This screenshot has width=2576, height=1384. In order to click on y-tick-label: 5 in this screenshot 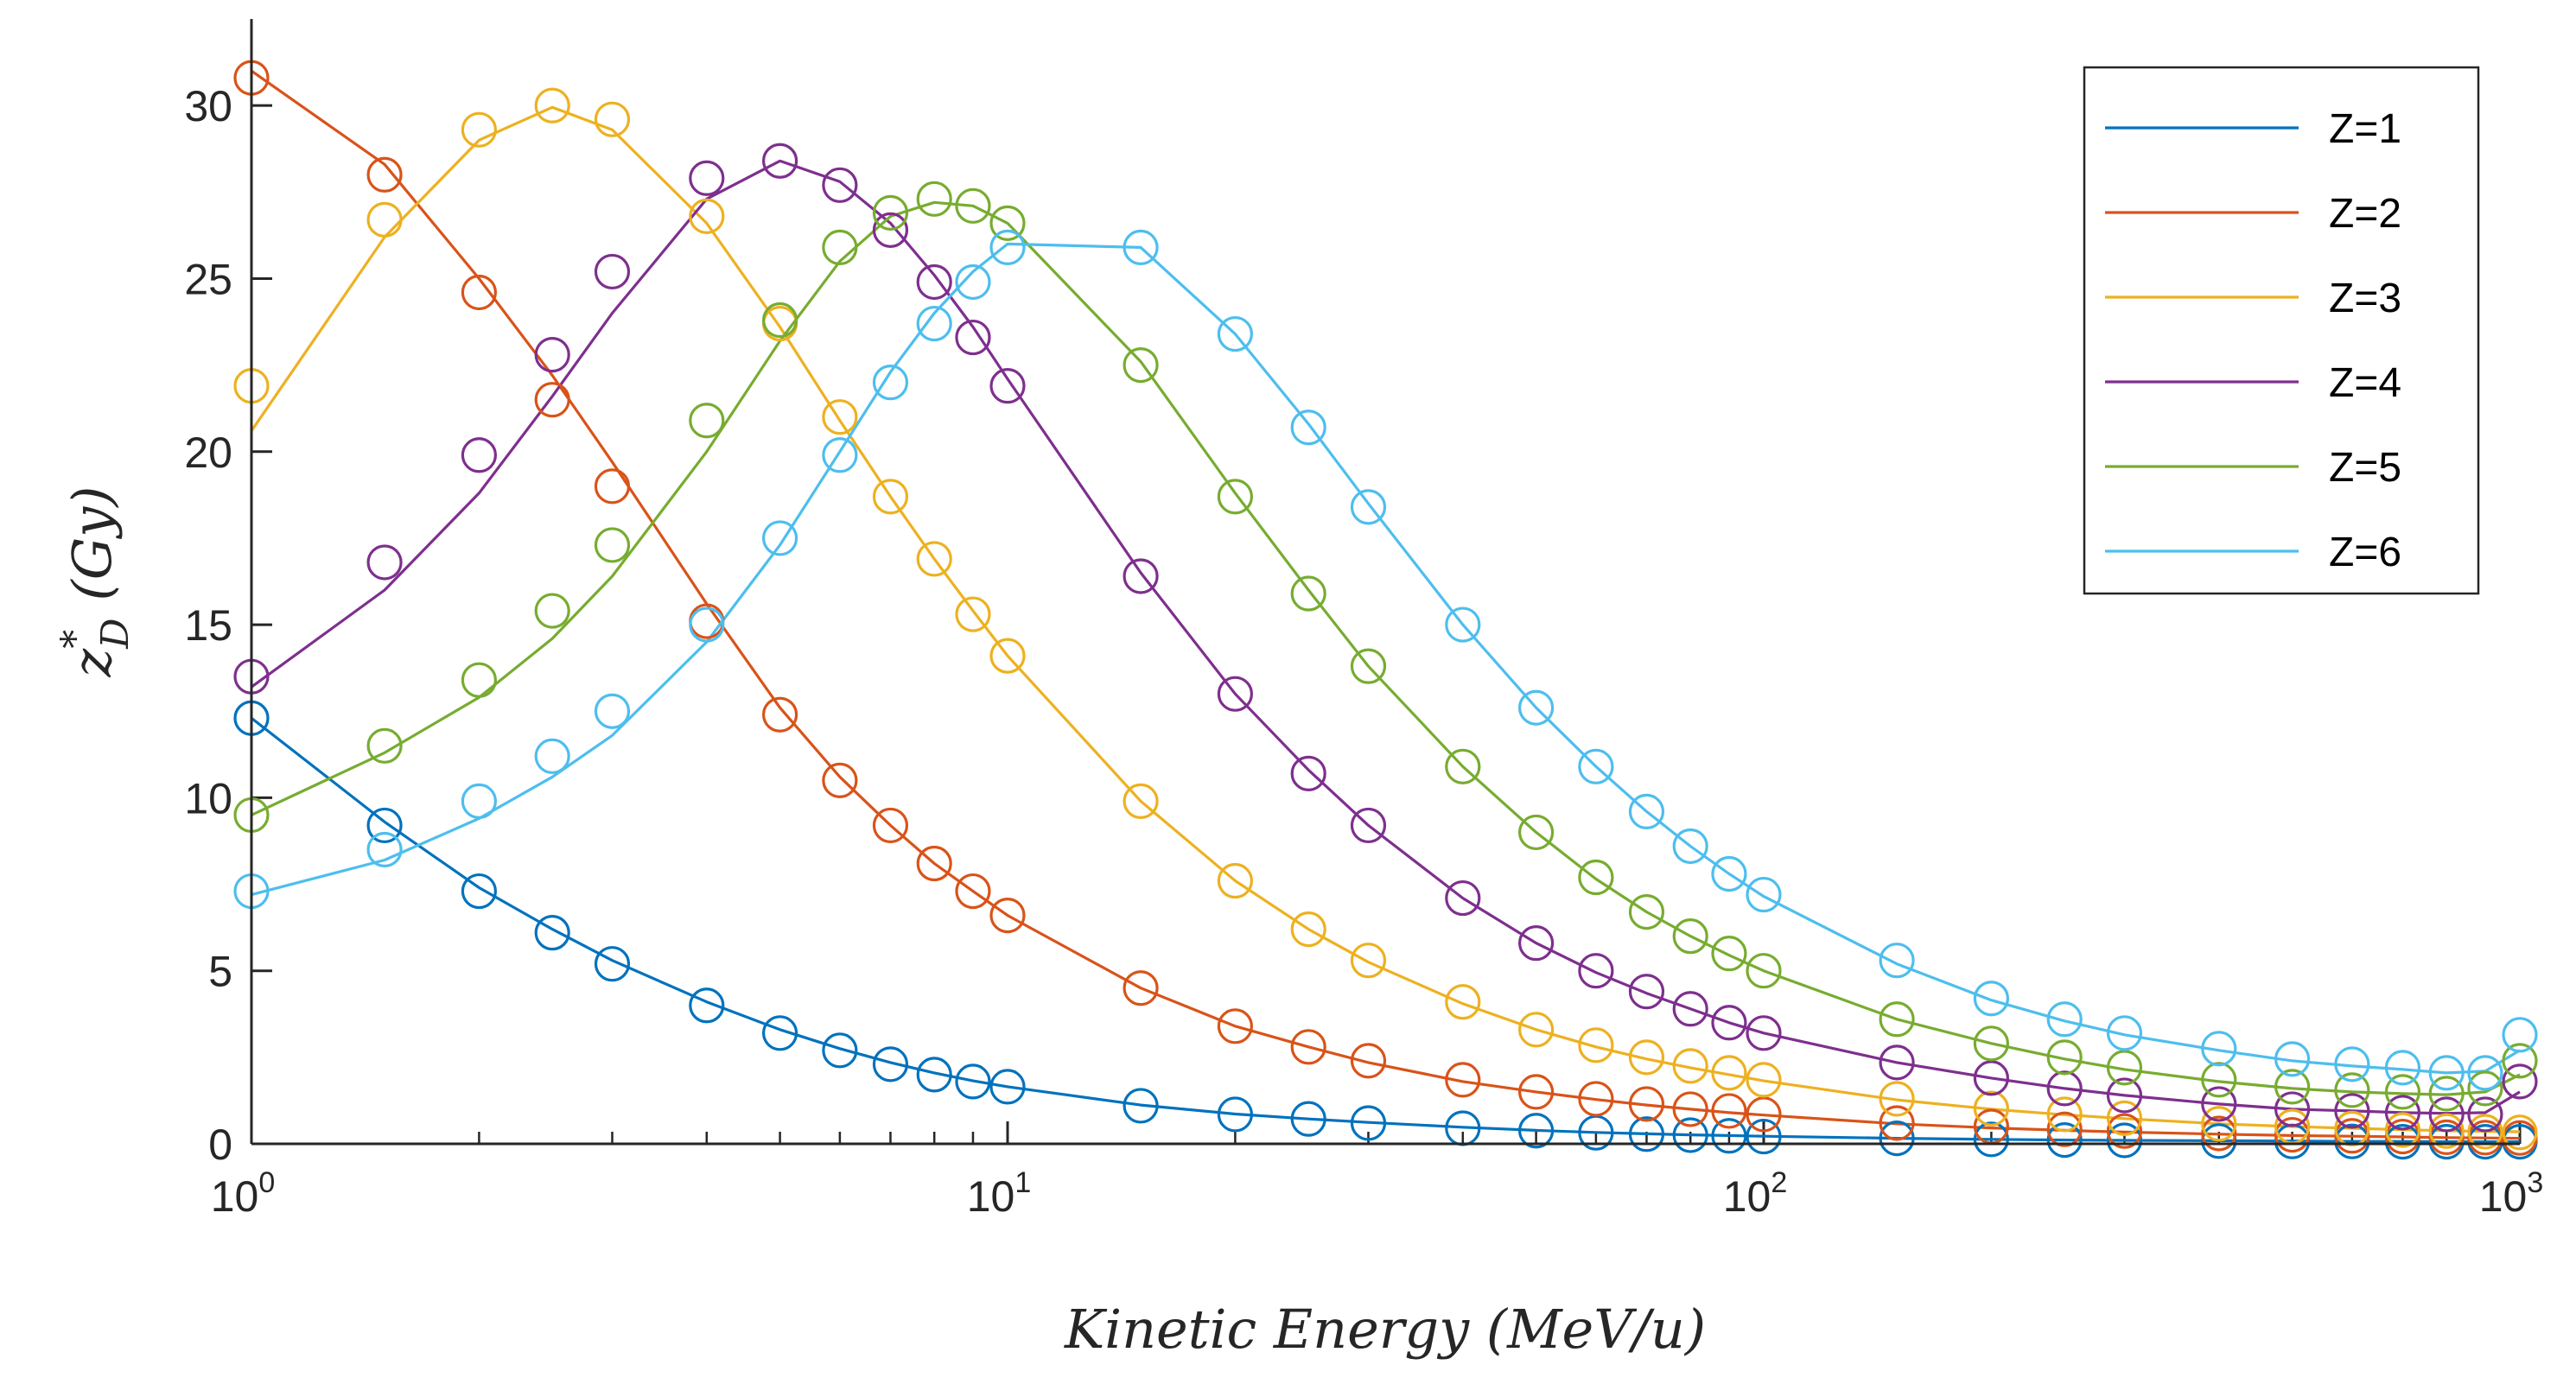, I will do `click(220, 972)`.